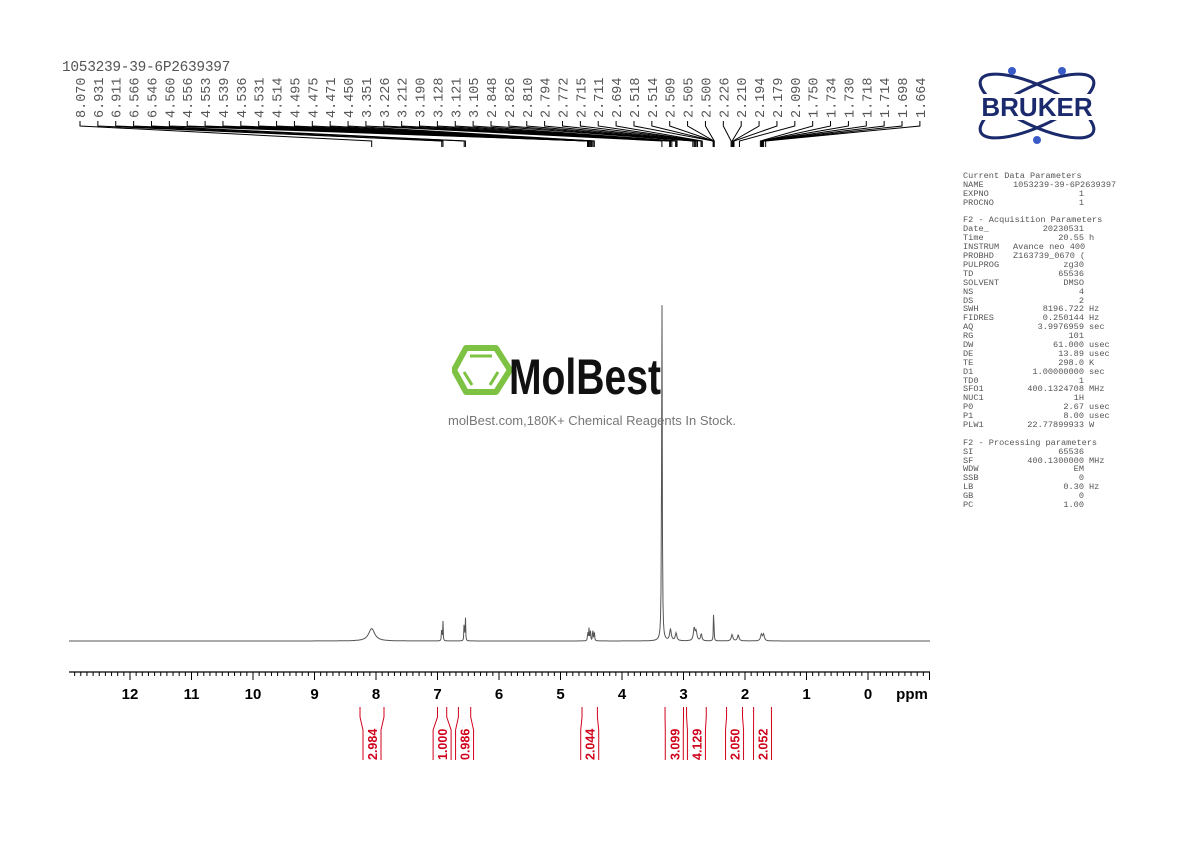 The height and width of the screenshot is (842, 1190). Describe the element at coordinates (1092, 238) in the screenshot. I see `parameter-unit: h` at that location.